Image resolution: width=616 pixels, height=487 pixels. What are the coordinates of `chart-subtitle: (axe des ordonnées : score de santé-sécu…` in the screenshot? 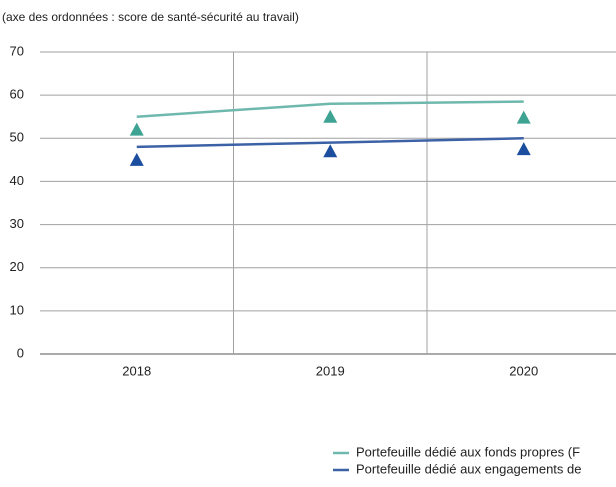 It's located at (150, 17).